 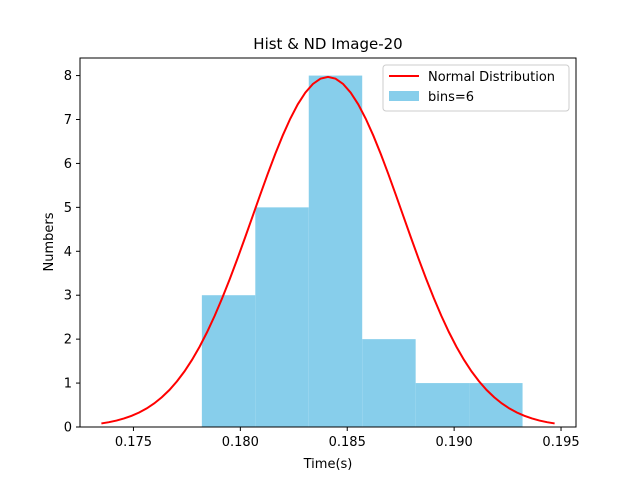 I want to click on y-axis-ticks: 0 1 2 3 4 5 6 7 8, so click(x=72, y=252).